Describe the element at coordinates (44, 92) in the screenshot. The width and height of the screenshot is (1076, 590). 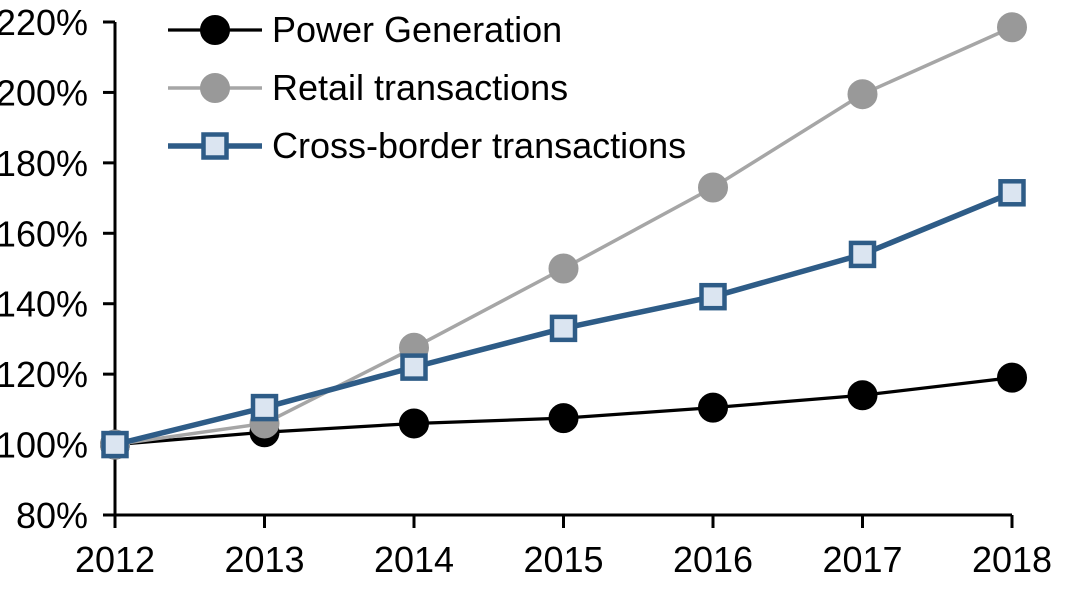
I see `y-tick-label: 200%` at that location.